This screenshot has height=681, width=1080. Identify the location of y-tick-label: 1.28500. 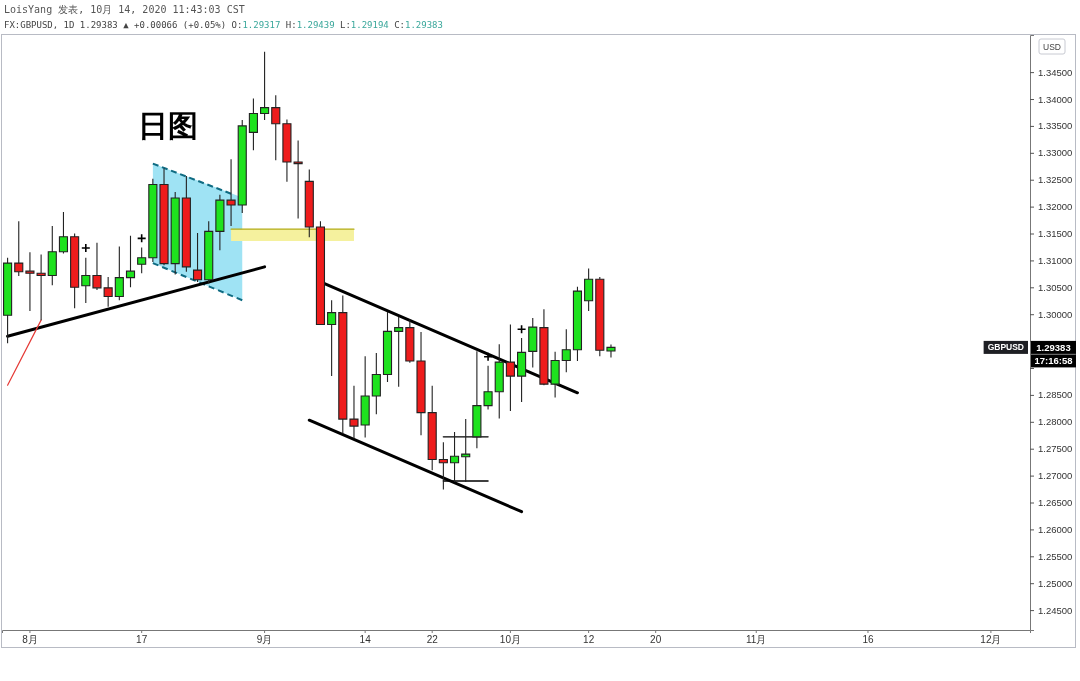
(1055, 395).